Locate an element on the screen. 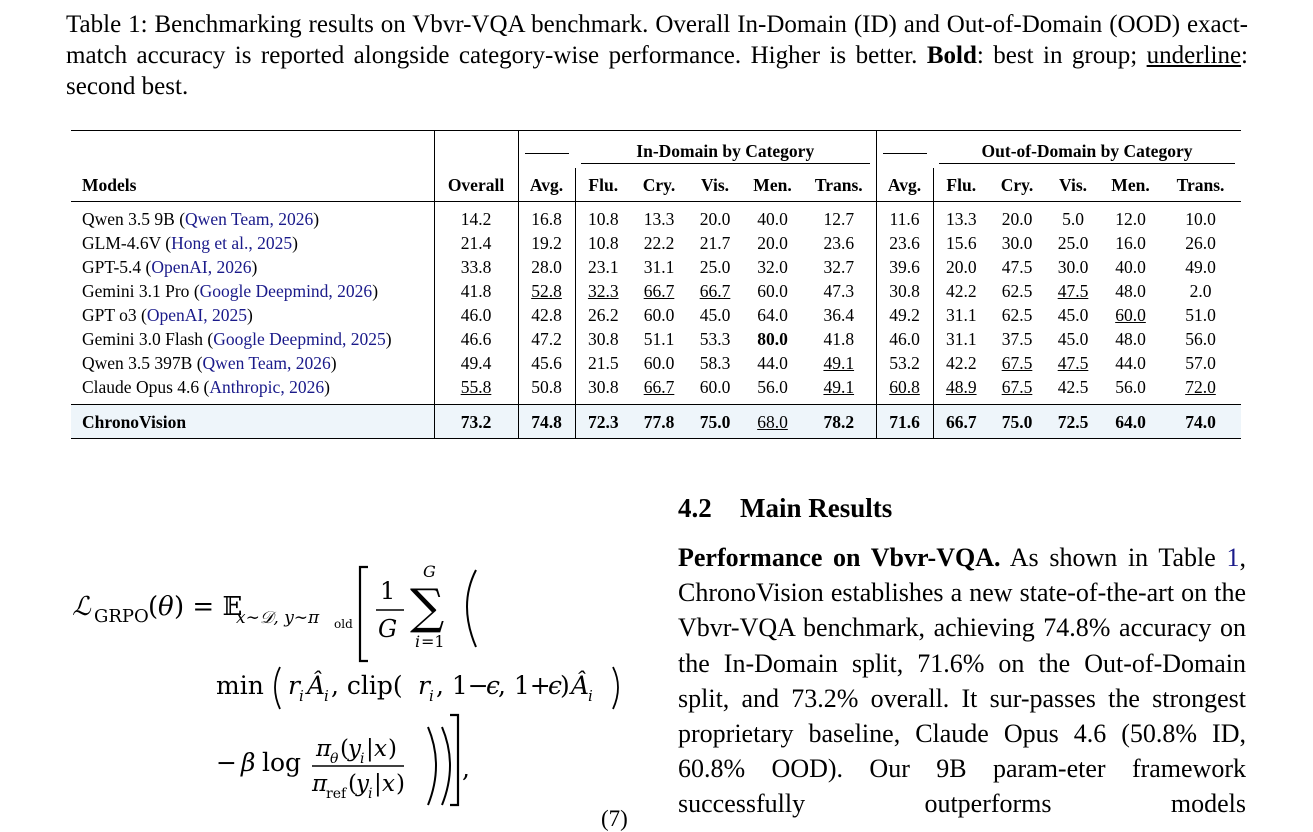 This screenshot has width=1313, height=832. section-number: 4.2 is located at coordinates (695, 508).